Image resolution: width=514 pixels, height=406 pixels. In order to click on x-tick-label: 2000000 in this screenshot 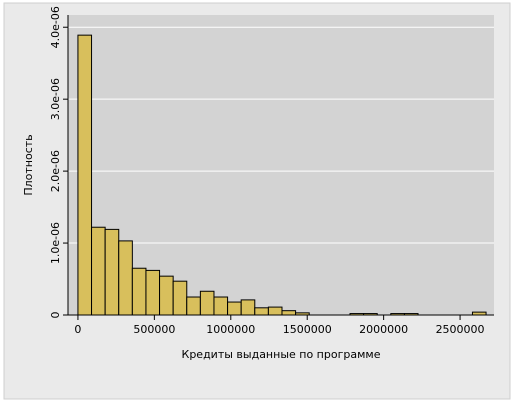, I will do `click(383, 329)`.